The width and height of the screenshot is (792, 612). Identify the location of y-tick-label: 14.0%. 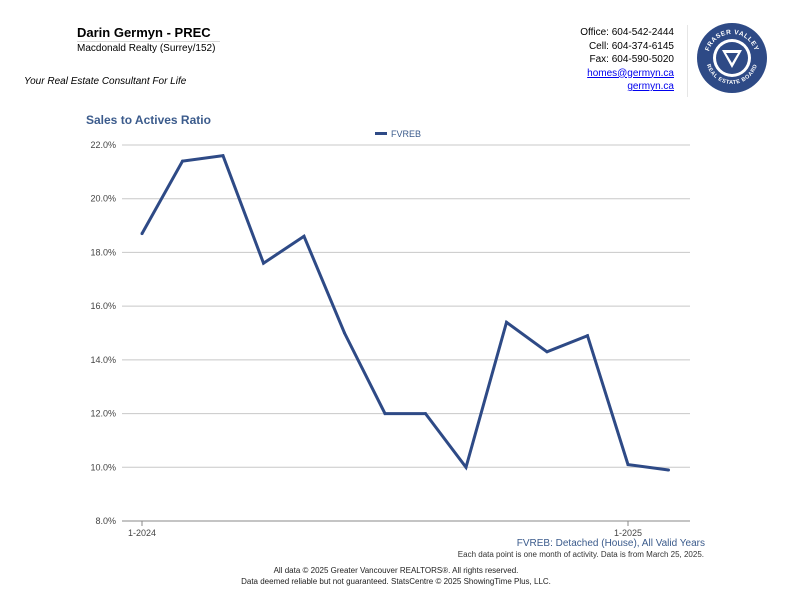
(103, 360).